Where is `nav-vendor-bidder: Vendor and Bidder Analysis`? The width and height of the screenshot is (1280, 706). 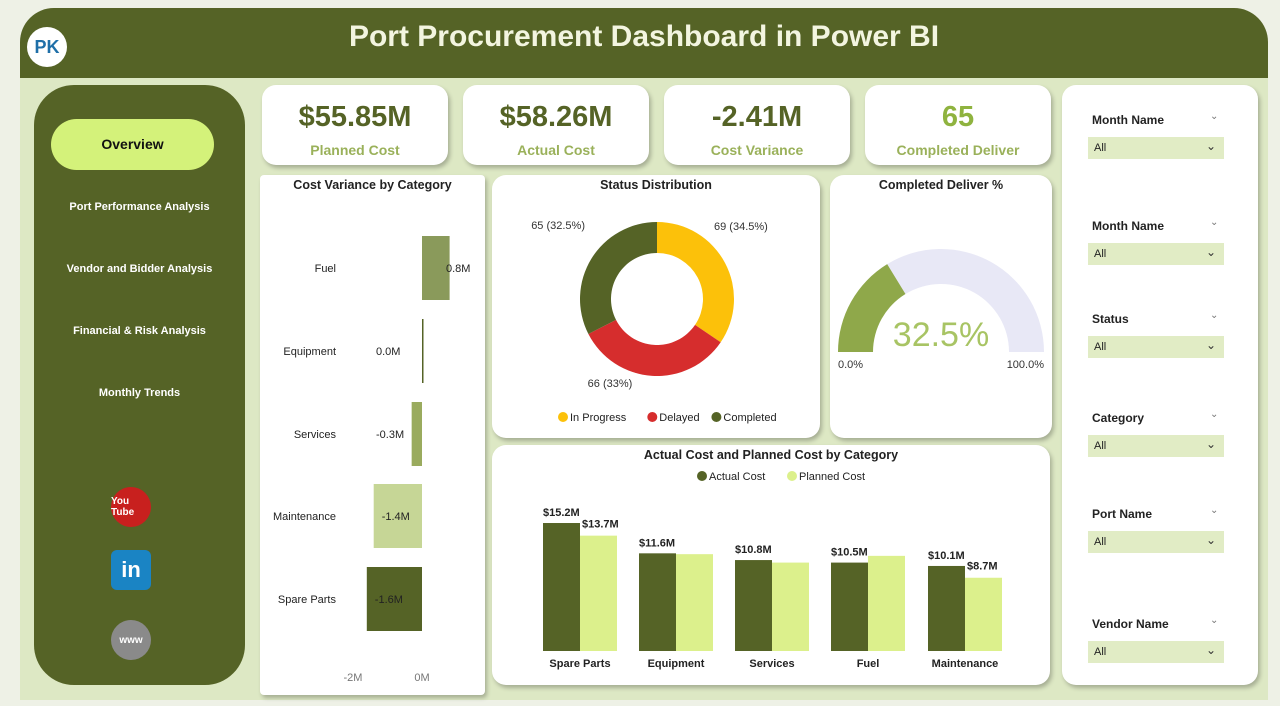 nav-vendor-bidder: Vendor and Bidder Analysis is located at coordinates (139, 269).